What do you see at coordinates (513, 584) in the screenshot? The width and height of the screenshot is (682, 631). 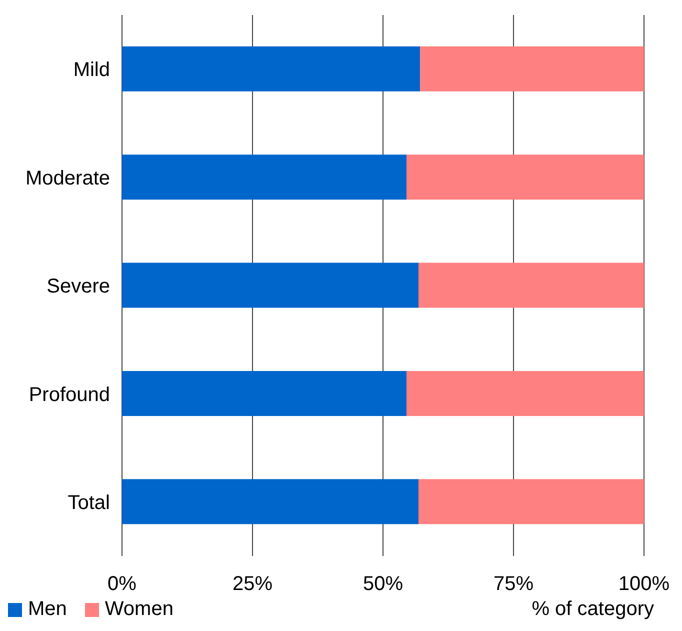 I see `x-tick-label: 75%` at bounding box center [513, 584].